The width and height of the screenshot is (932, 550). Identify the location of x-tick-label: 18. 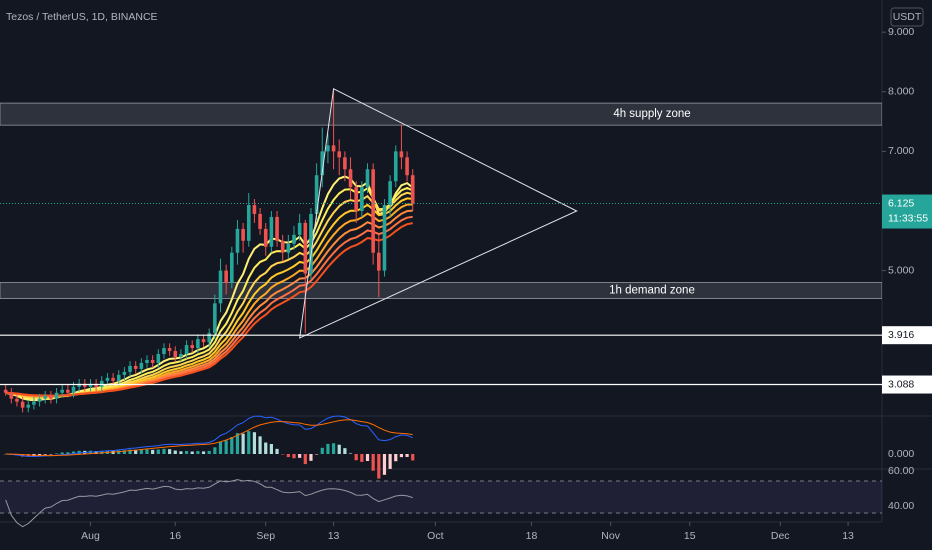
(532, 536).